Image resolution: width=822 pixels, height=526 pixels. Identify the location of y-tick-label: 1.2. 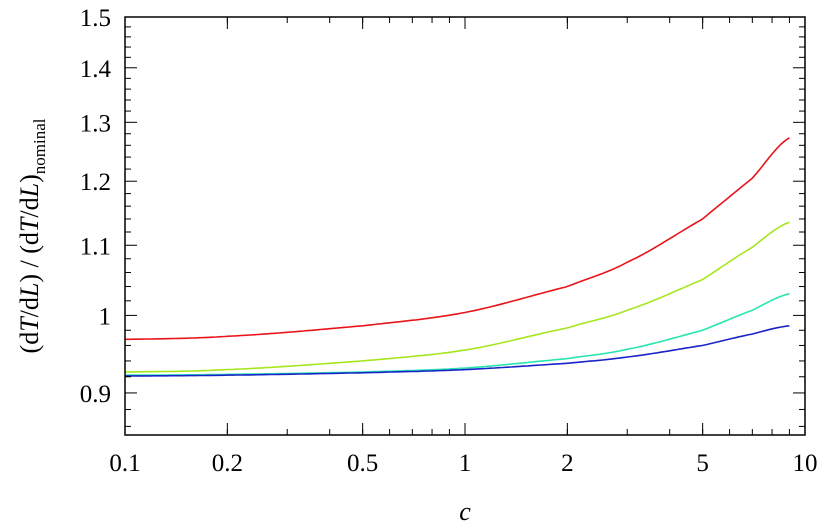
(95, 182).